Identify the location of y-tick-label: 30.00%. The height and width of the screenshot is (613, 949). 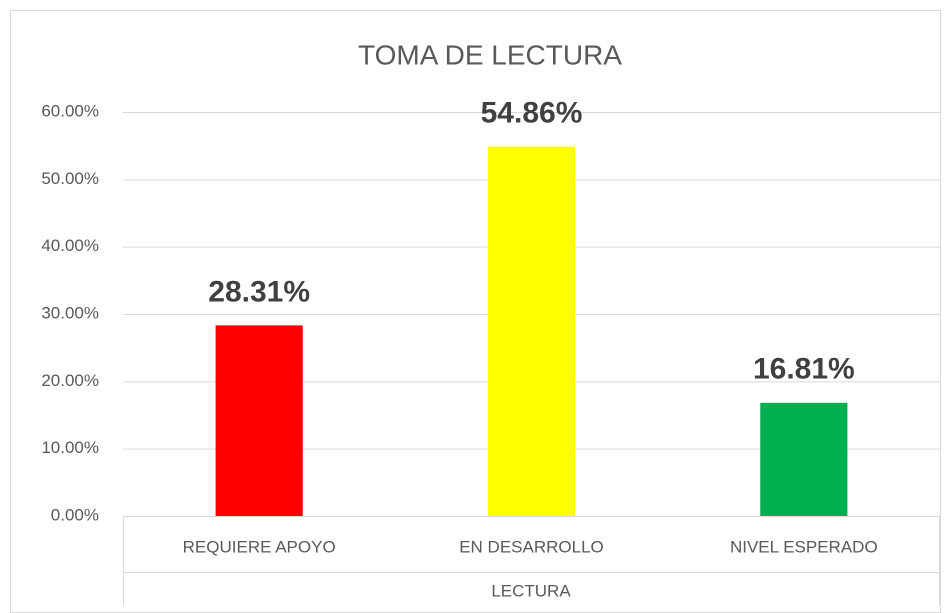
(70, 312).